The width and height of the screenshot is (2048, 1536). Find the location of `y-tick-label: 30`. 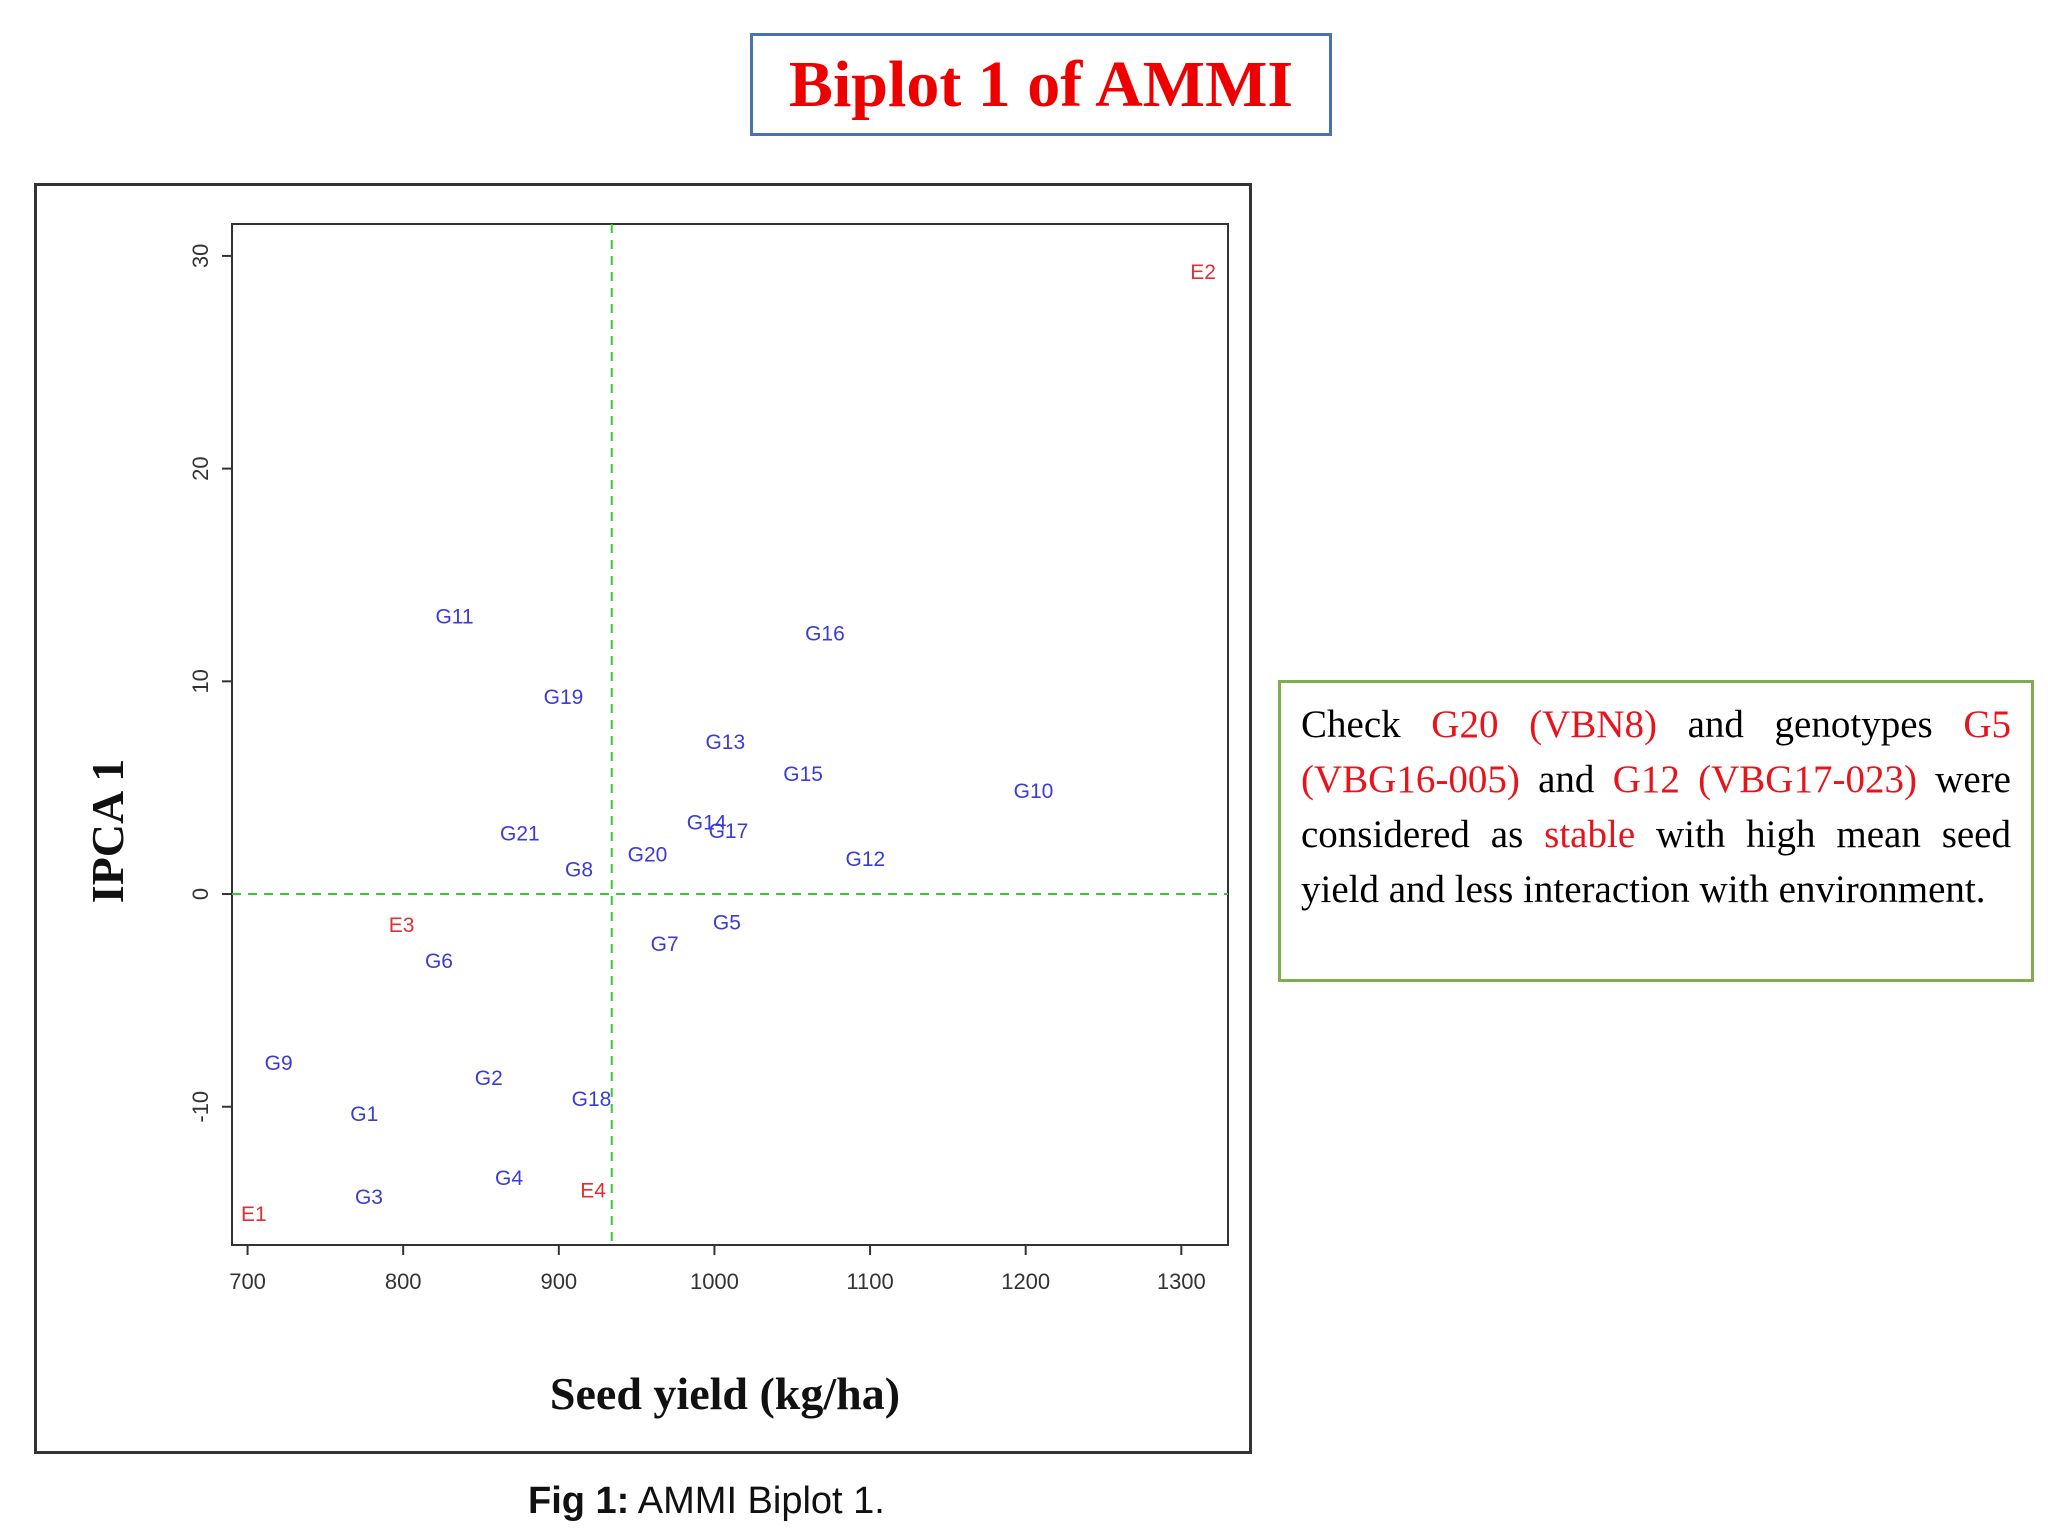

y-tick-label: 30 is located at coordinates (200, 256).